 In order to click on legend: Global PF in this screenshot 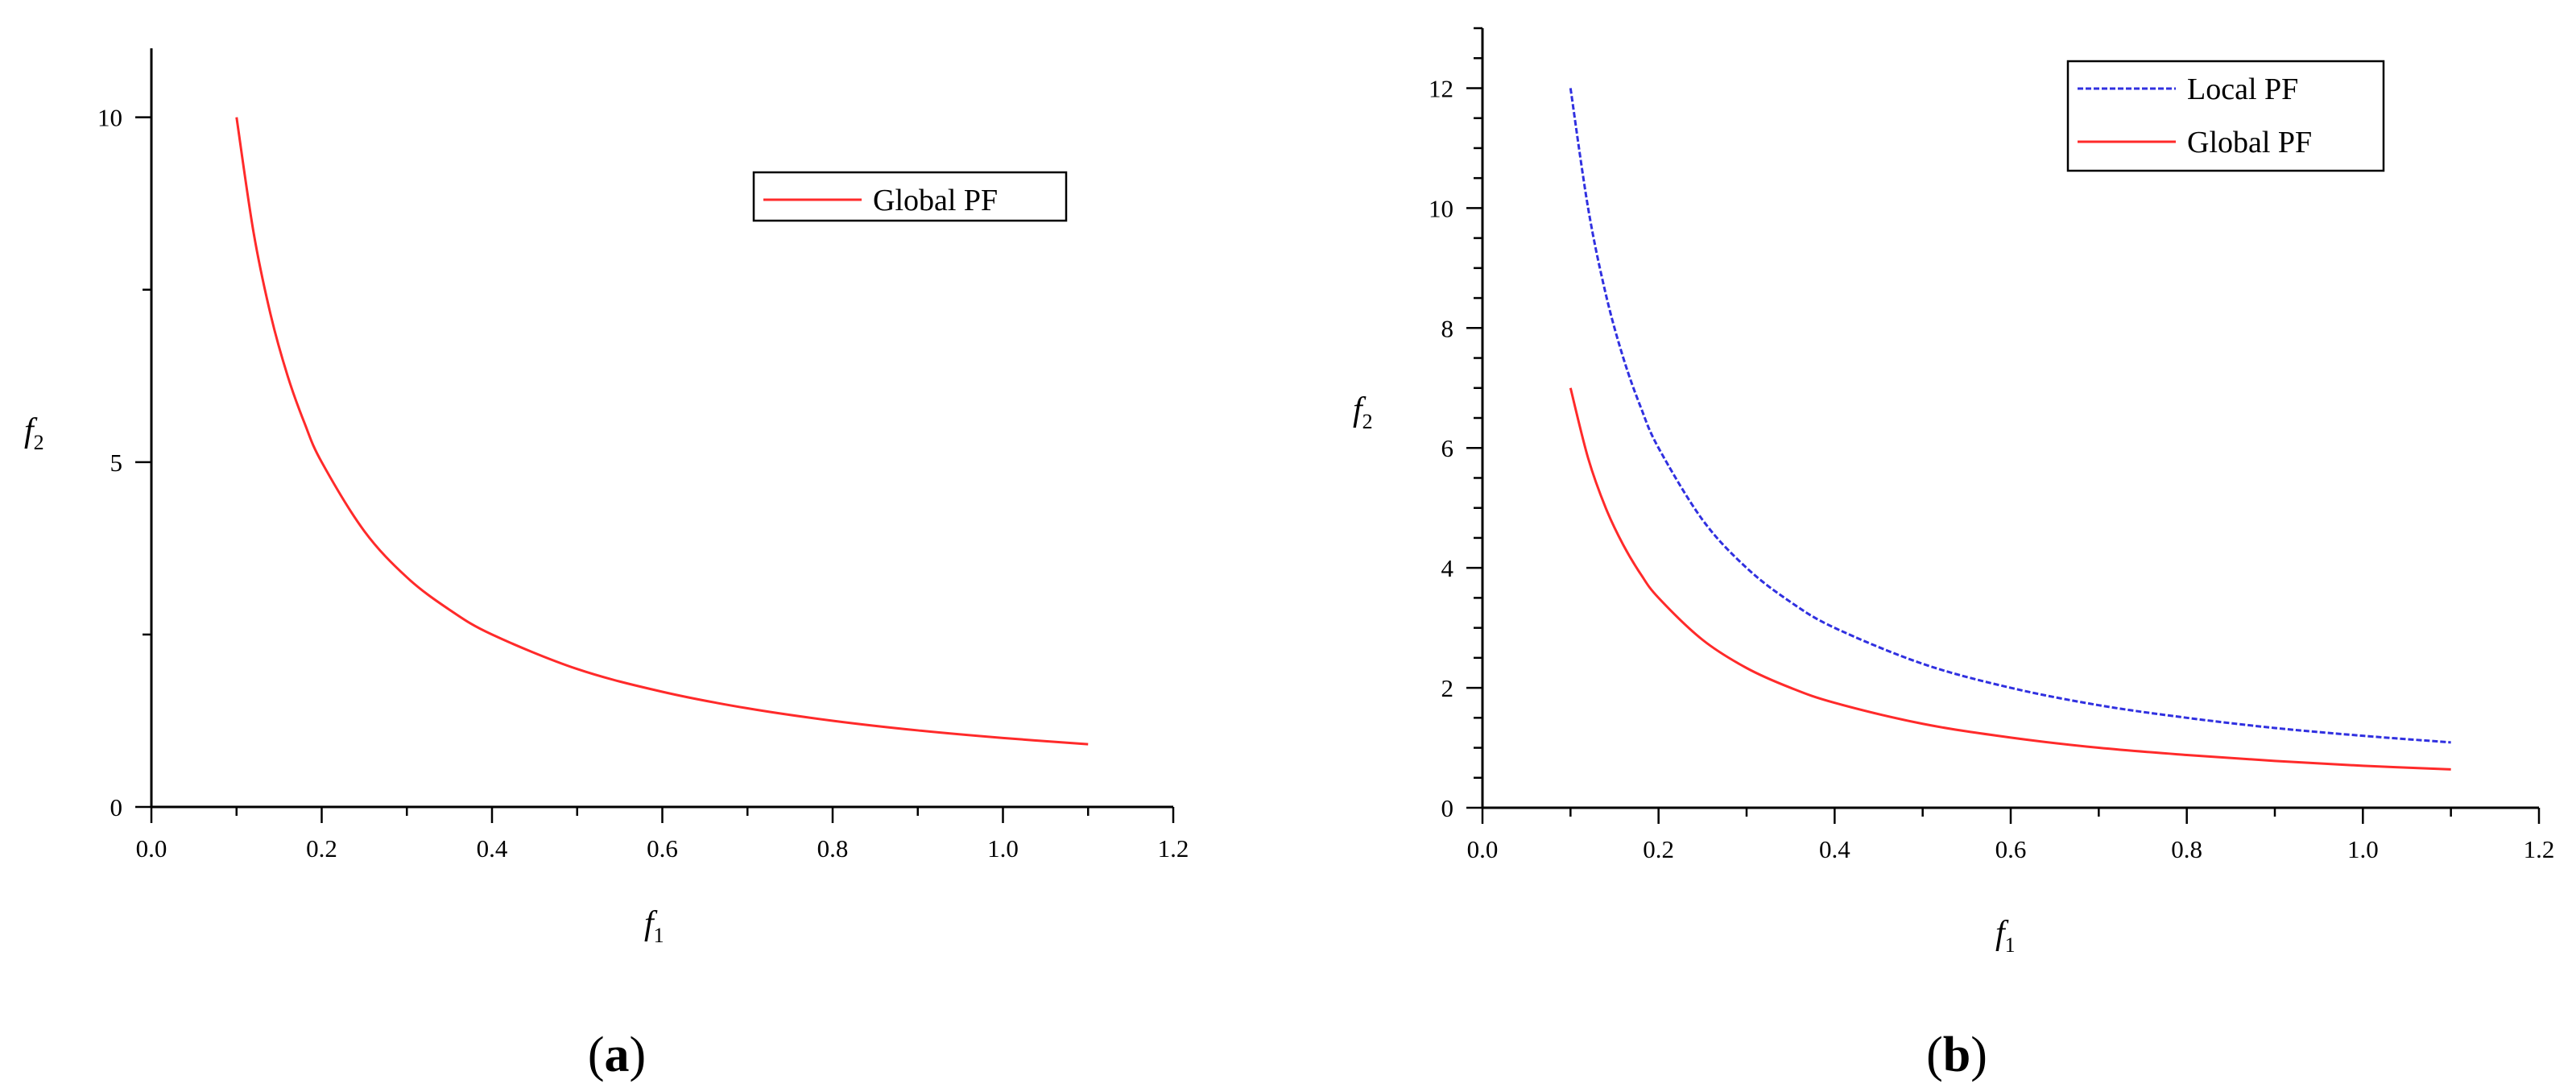, I will do `click(910, 196)`.